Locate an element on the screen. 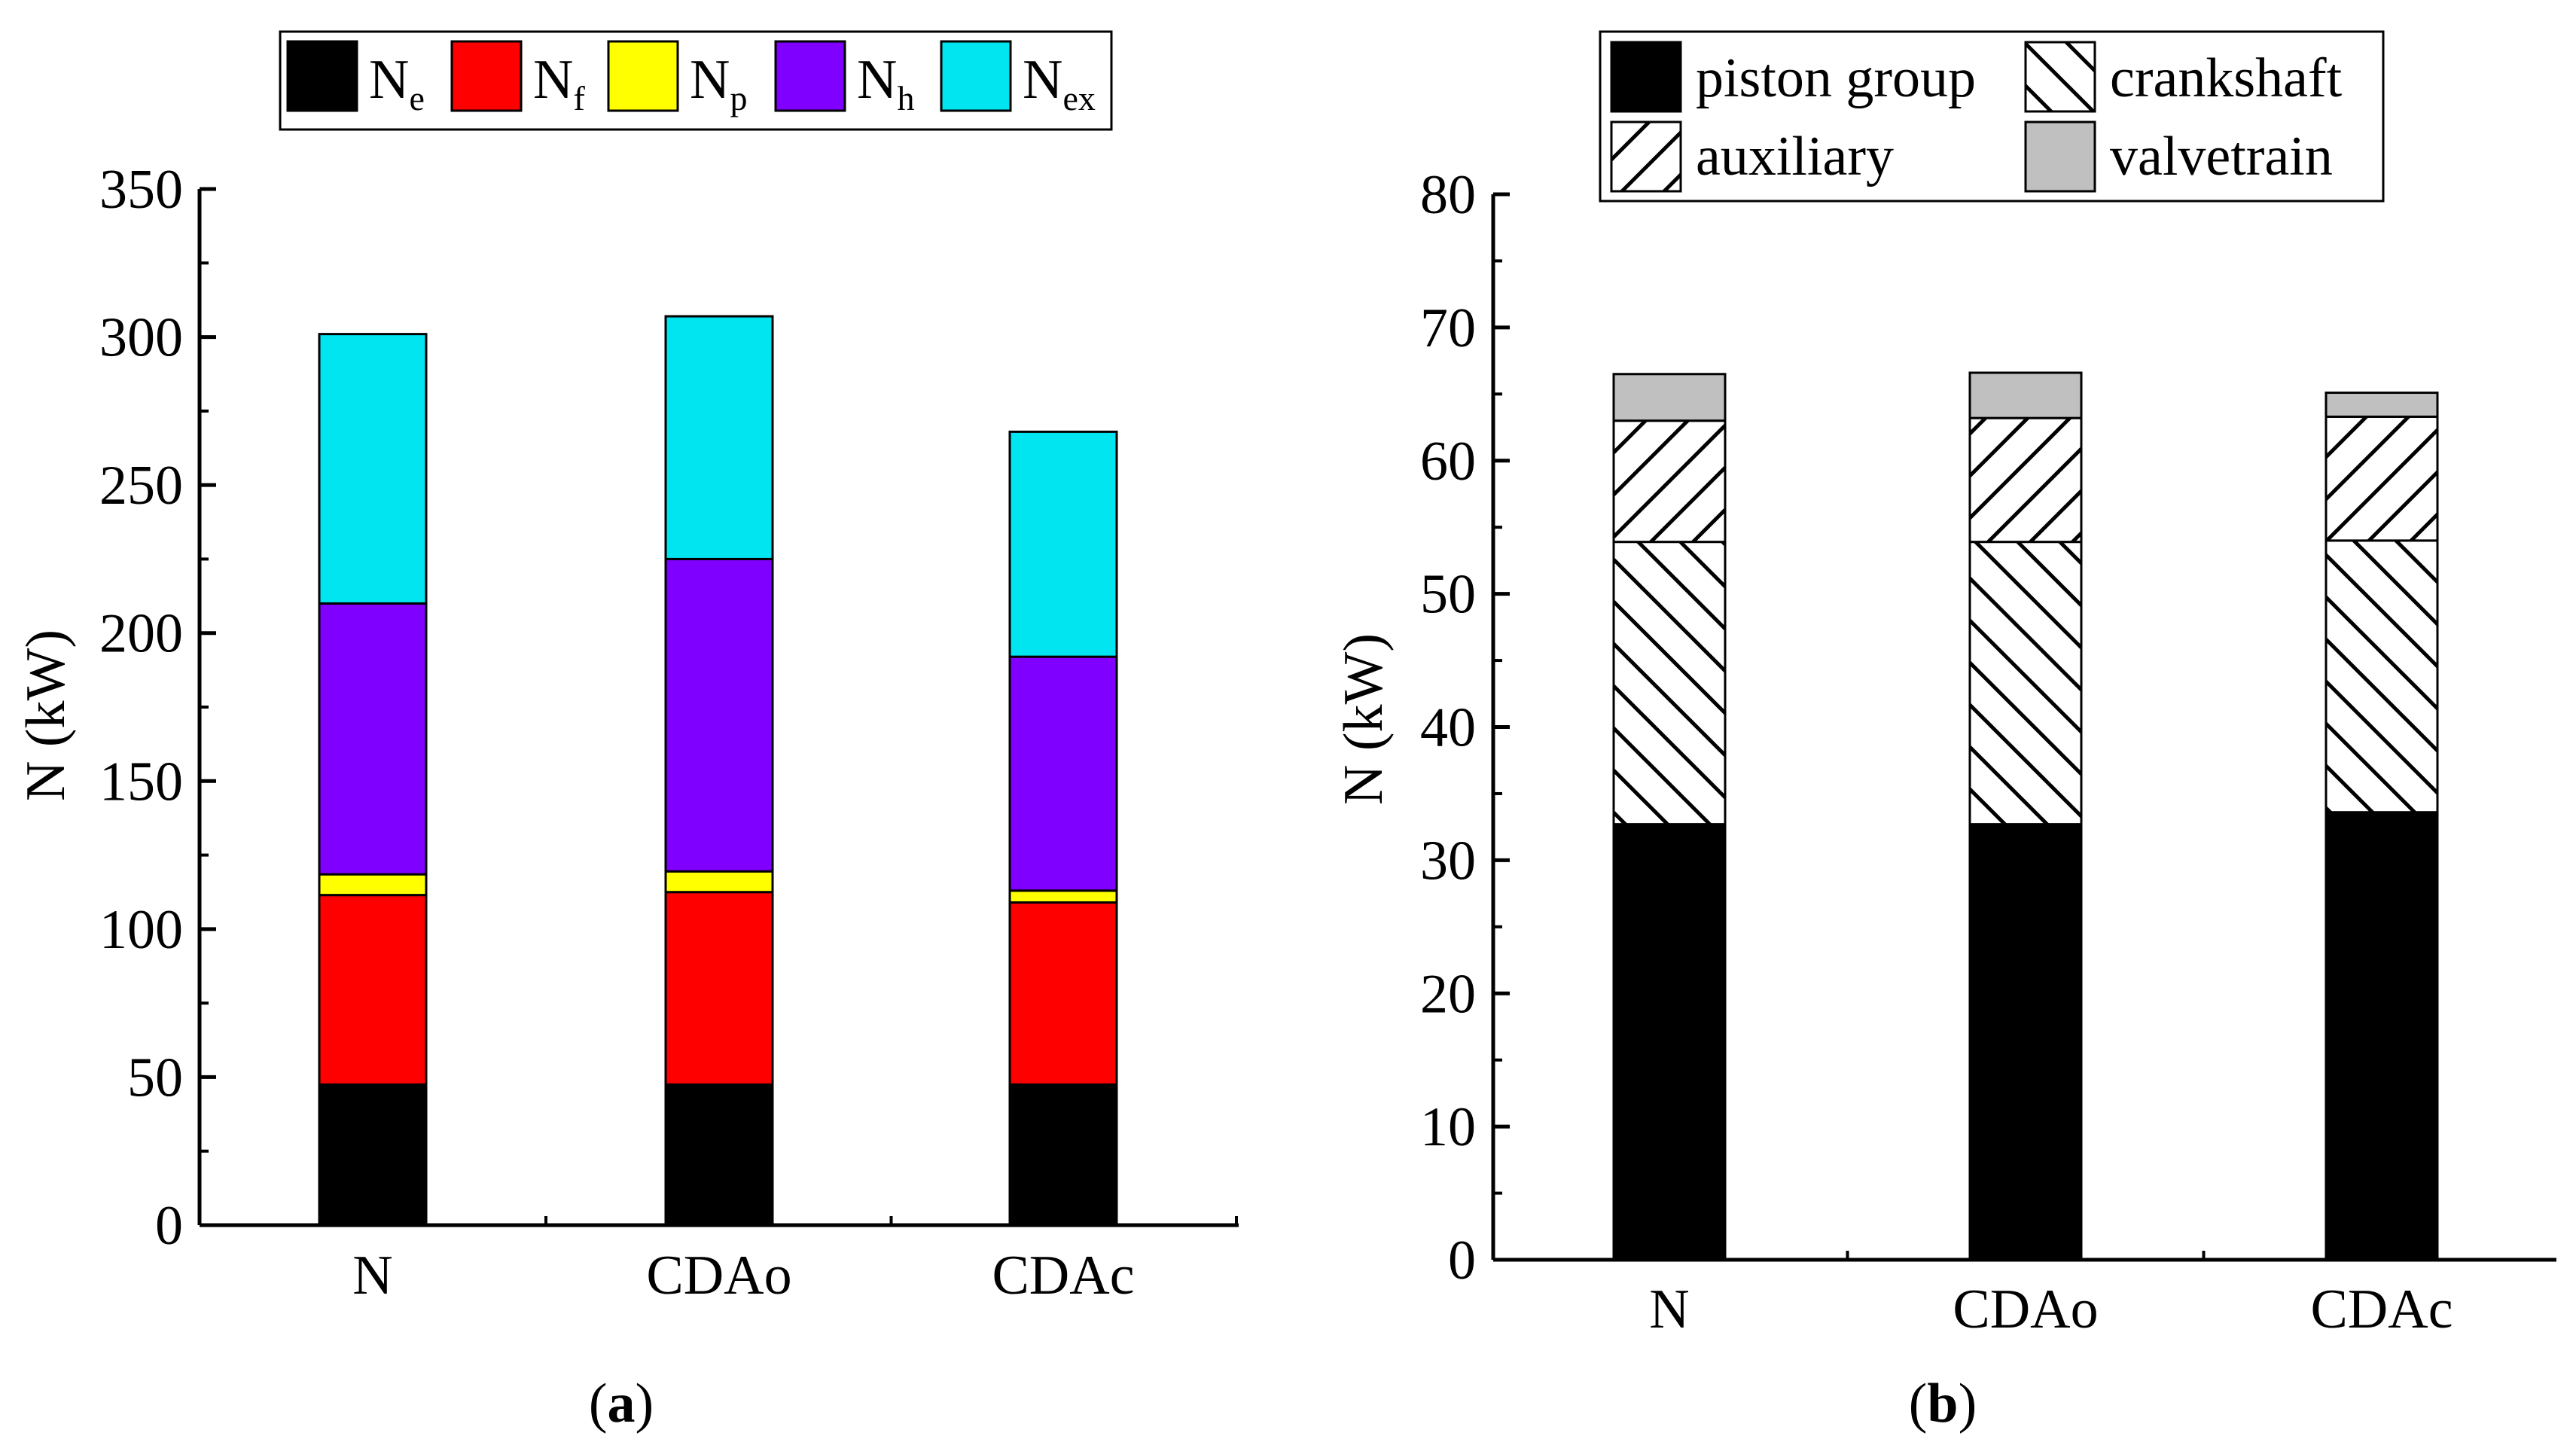 Image resolution: width=2576 pixels, height=1442 pixels. legend-swatch-crankshaft is located at coordinates (2060, 77).